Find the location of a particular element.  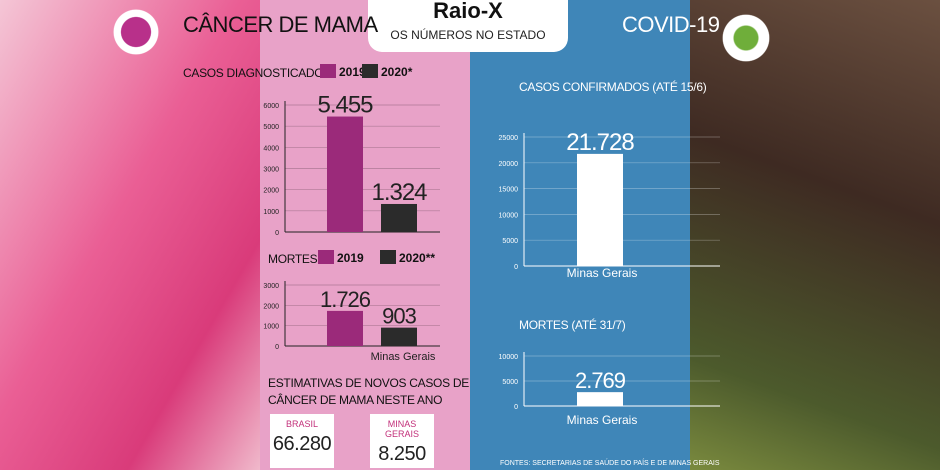

covid-deaths-ytick-label: 0 is located at coordinates (516, 407).